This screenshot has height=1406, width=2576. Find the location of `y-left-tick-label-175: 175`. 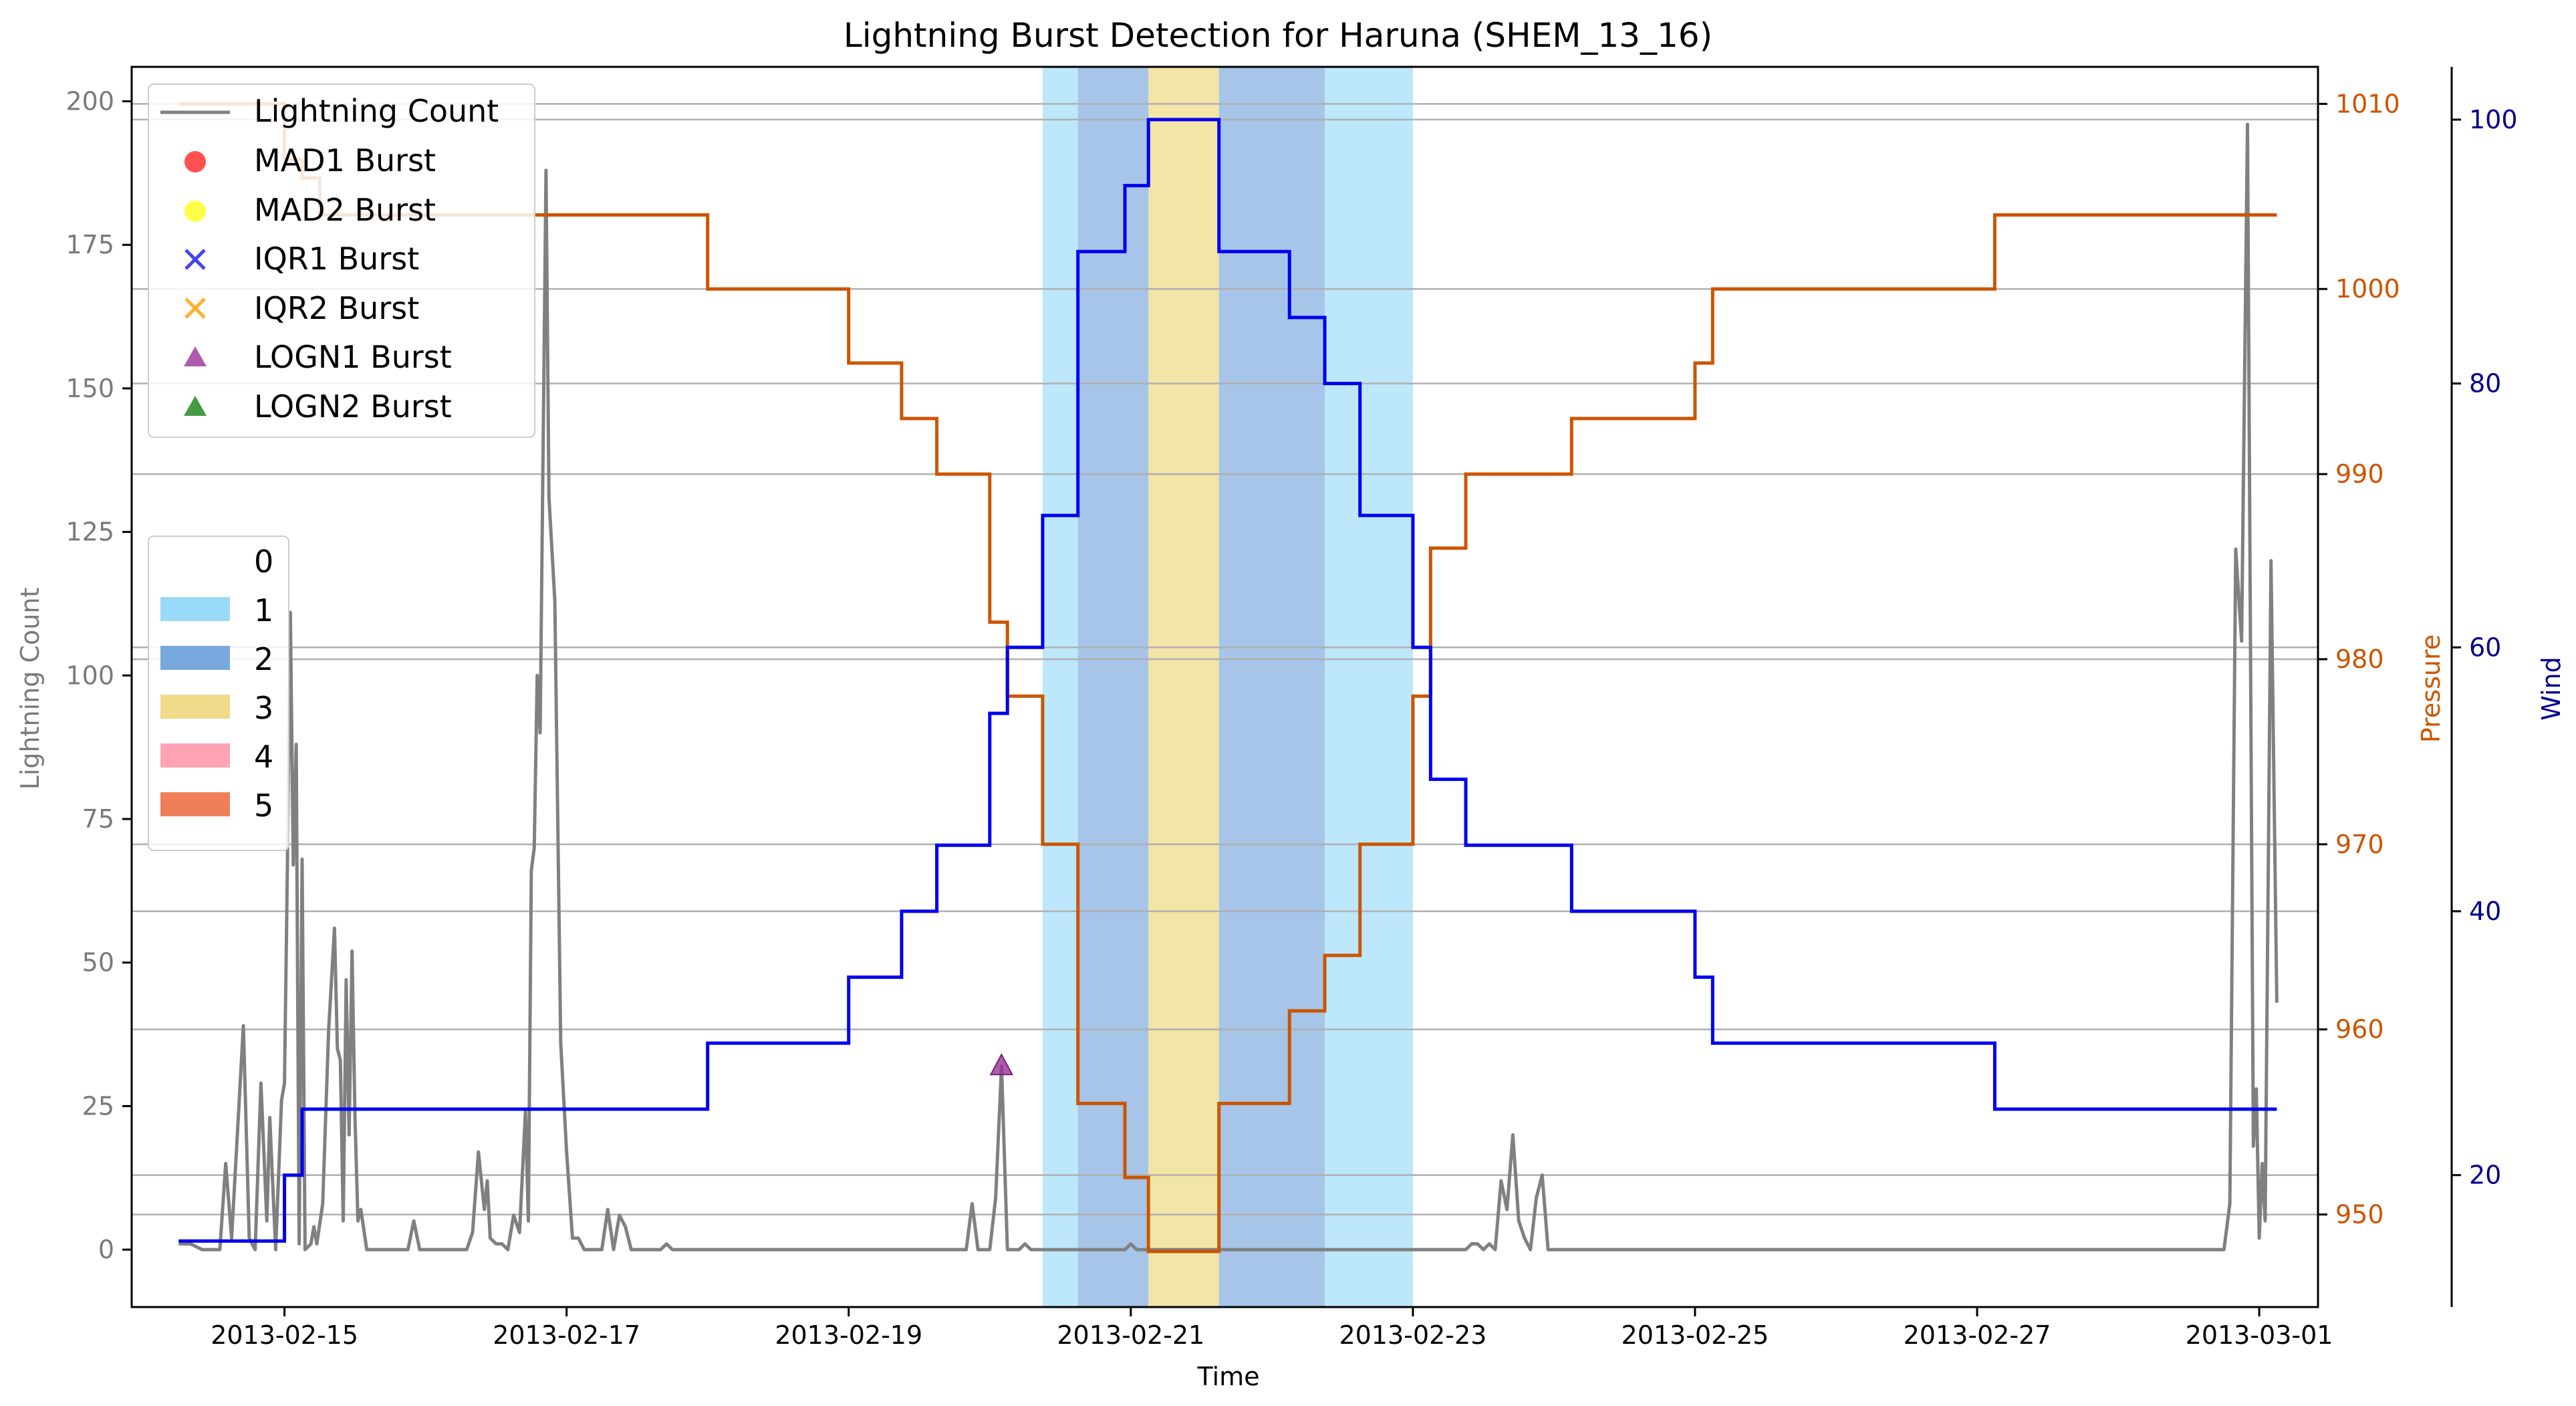

y-left-tick-label-175: 175 is located at coordinates (90, 244).